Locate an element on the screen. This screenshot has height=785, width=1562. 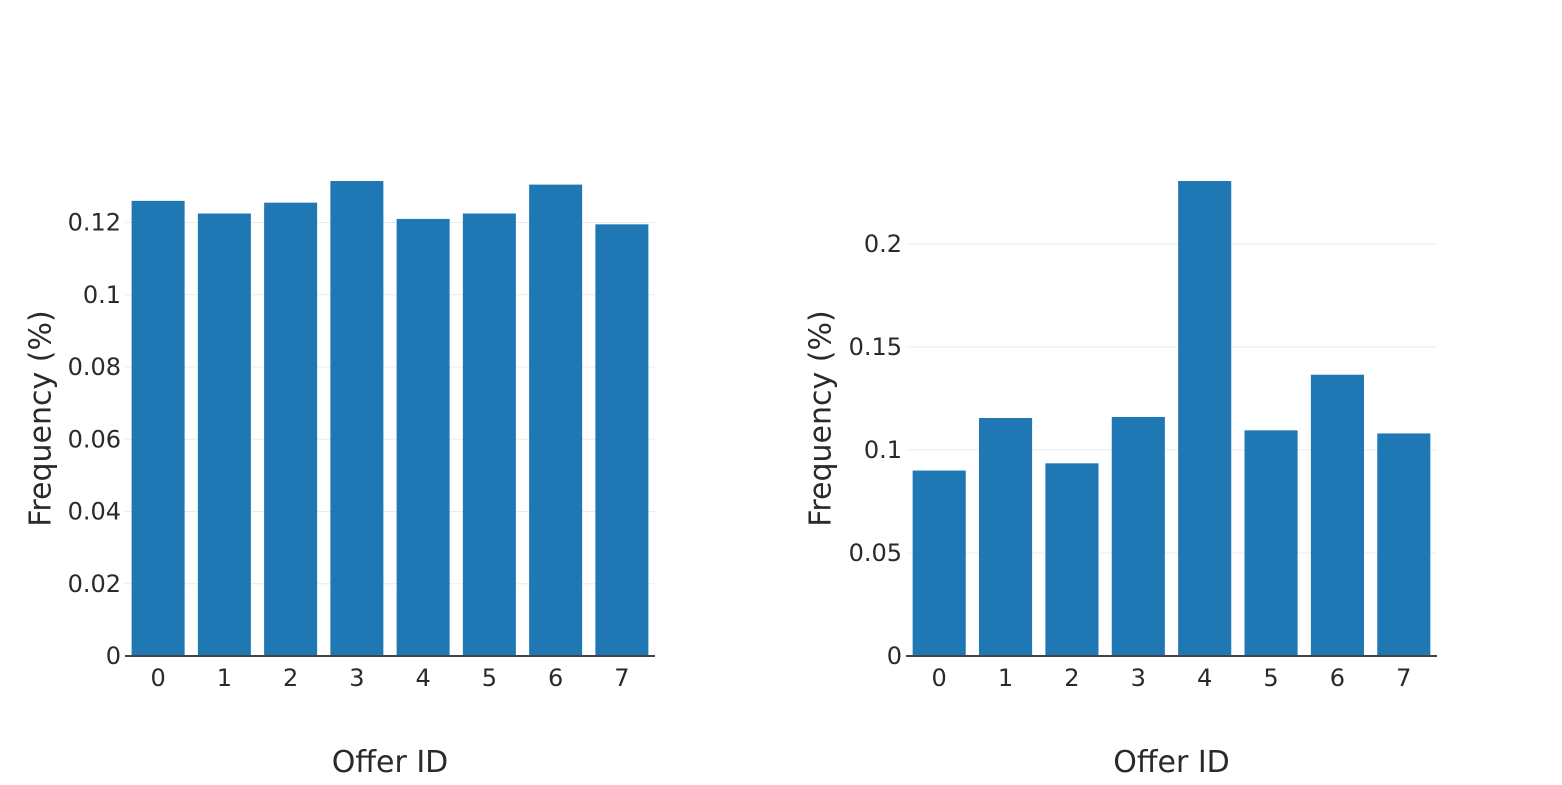
y-tick-label: 0.2 is located at coordinates (883, 244).